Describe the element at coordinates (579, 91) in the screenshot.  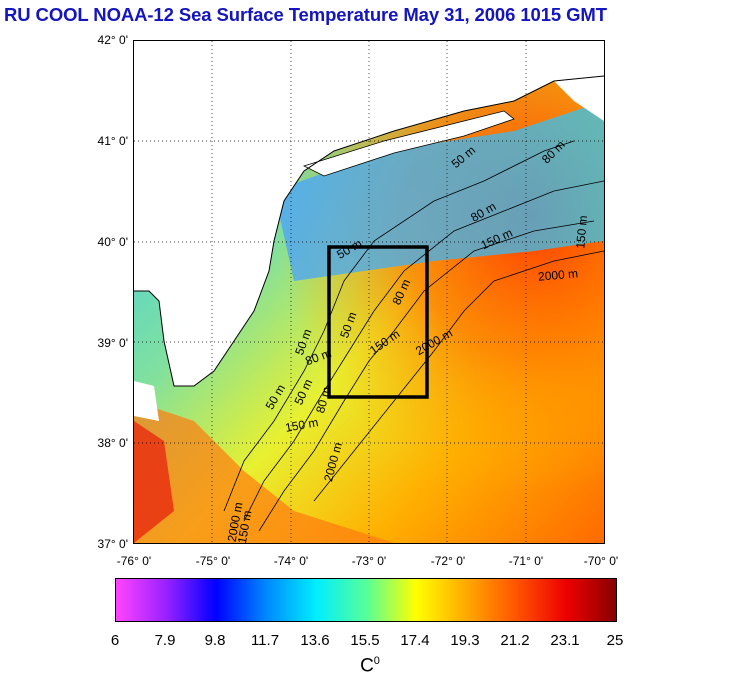
I see `cape-cod-land` at that location.